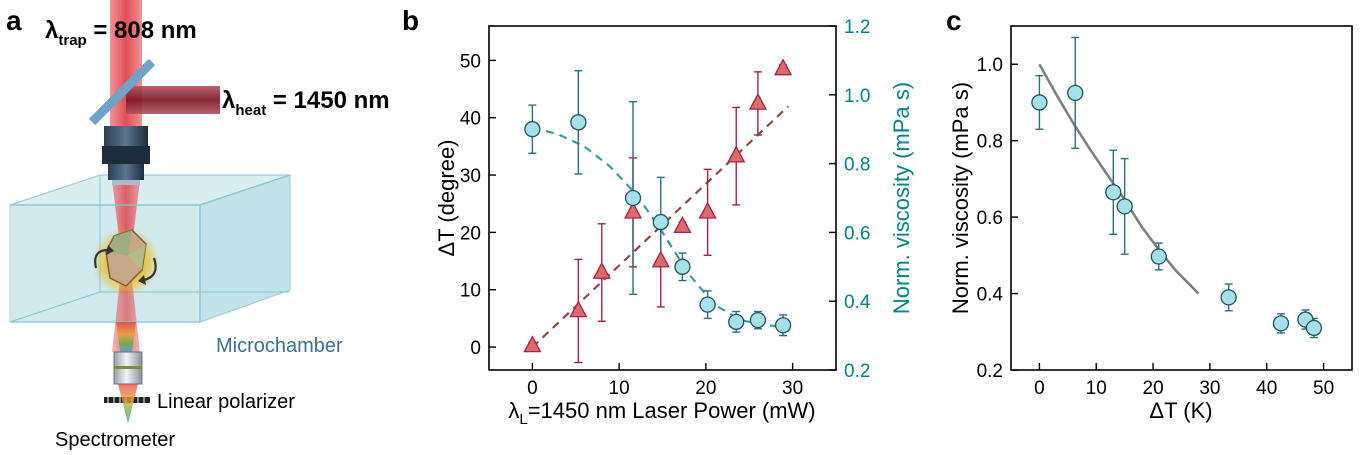 The height and width of the screenshot is (455, 1367). What do you see at coordinates (121, 33) in the screenshot?
I see `trap-wavelength-label: λtrap = 808 nm` at bounding box center [121, 33].